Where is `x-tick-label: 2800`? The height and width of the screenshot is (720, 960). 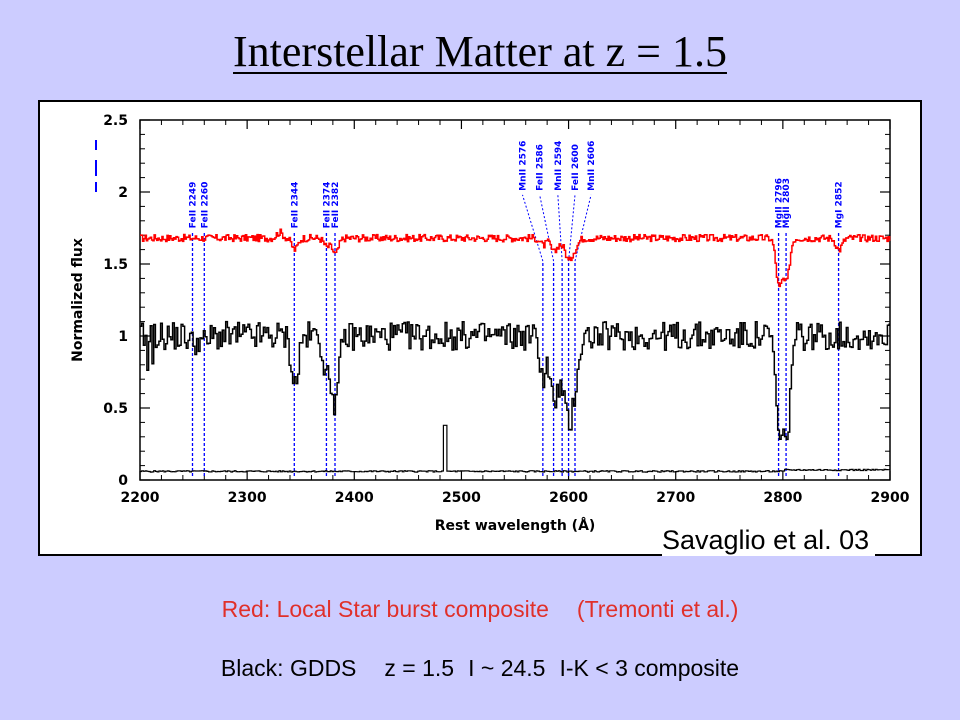
x-tick-label: 2800 is located at coordinates (782, 498).